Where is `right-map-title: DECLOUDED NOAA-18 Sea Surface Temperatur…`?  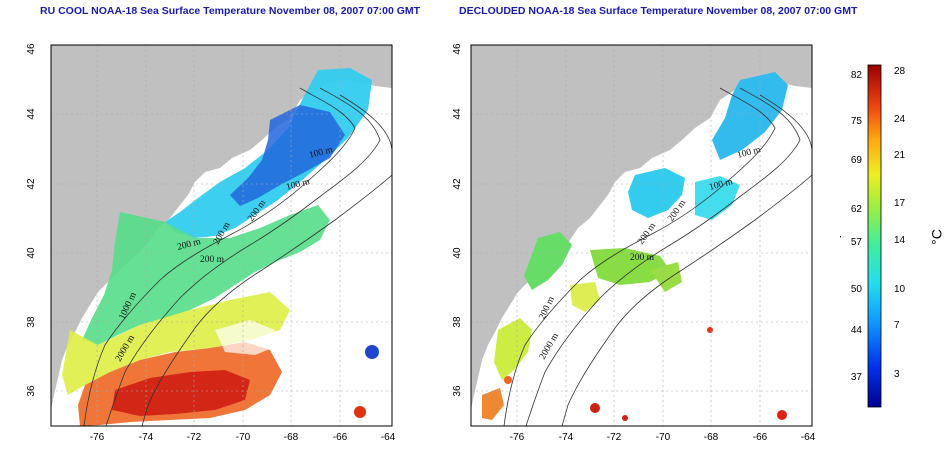
right-map-title: DECLOUDED NOAA-18 Sea Surface Temperatur… is located at coordinates (658, 11).